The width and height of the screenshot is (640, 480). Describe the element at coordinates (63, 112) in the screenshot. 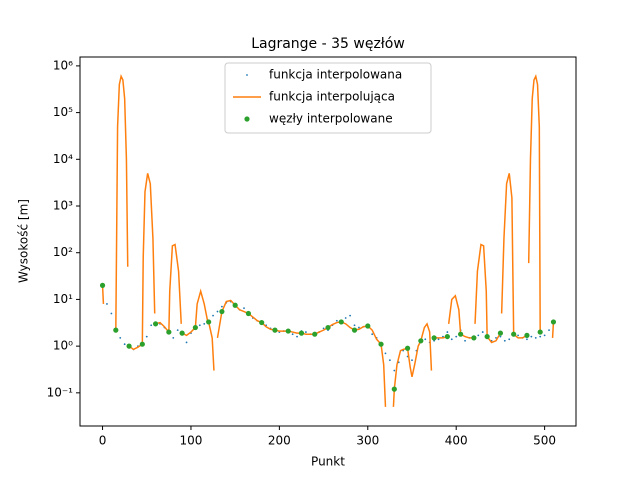

I see `y-tick-label: 10⁵` at that location.